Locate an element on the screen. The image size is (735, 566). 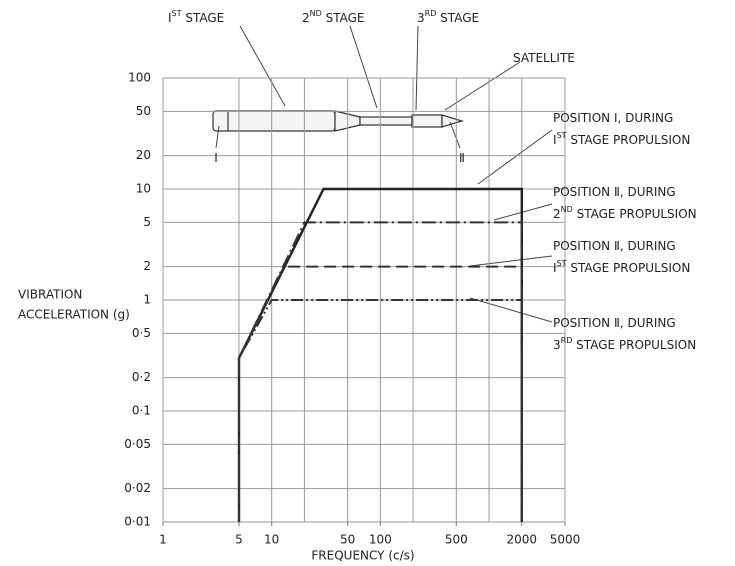
annotation: Ⅱ is located at coordinates (462, 158).